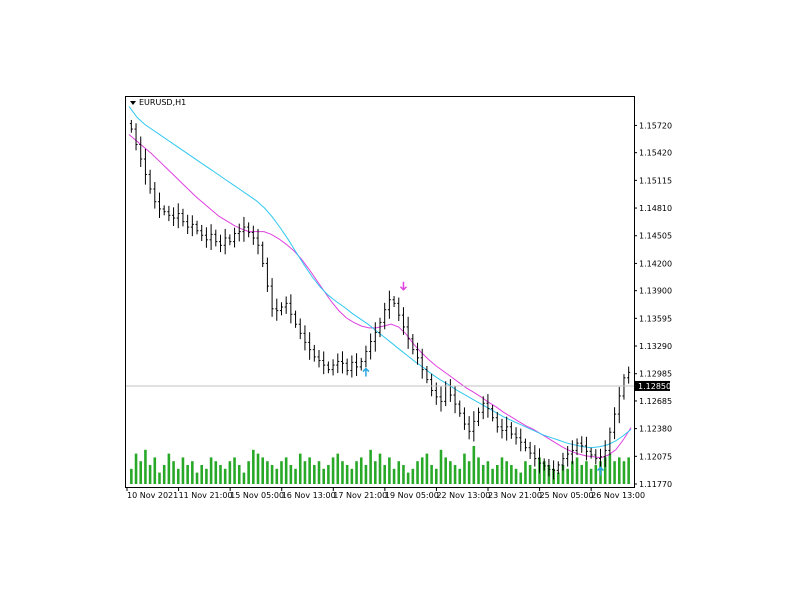  I want to click on time-tick-label: 15 Nov 05:00, so click(257, 495).